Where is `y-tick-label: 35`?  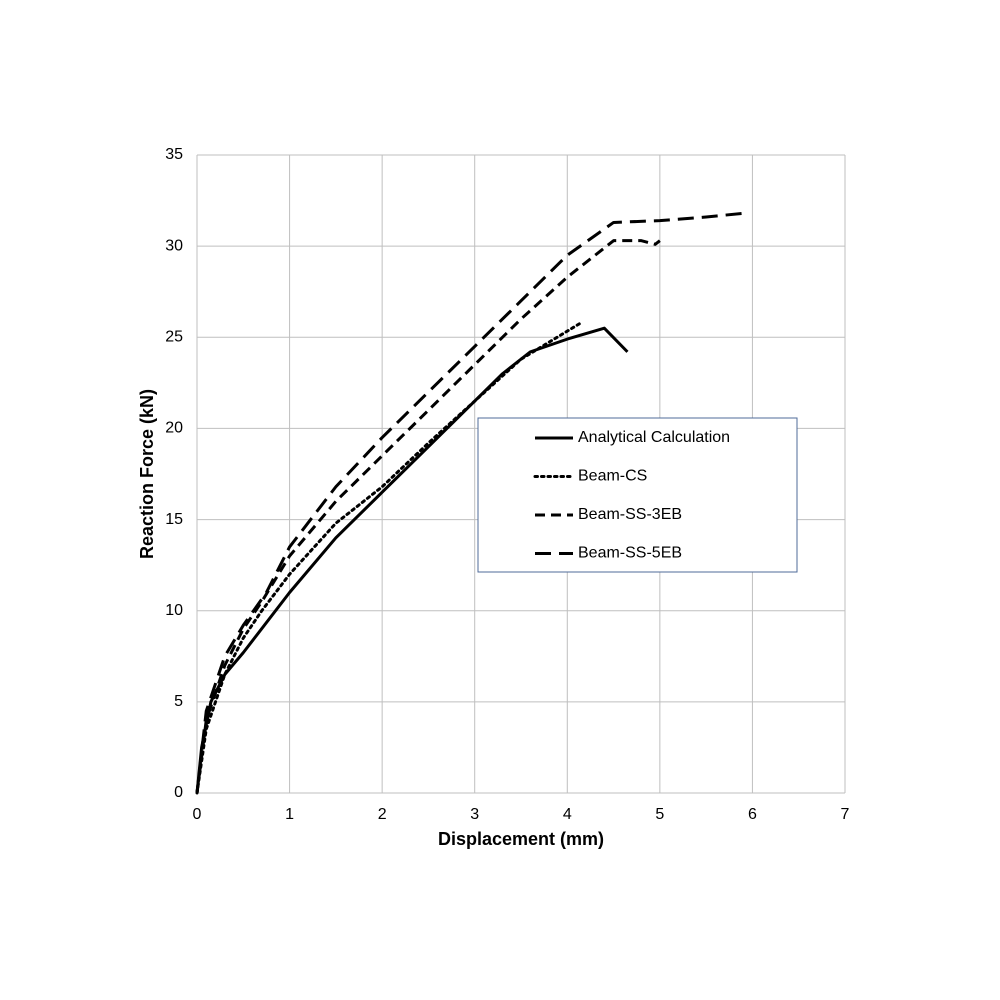
y-tick-label: 35 is located at coordinates (174, 154).